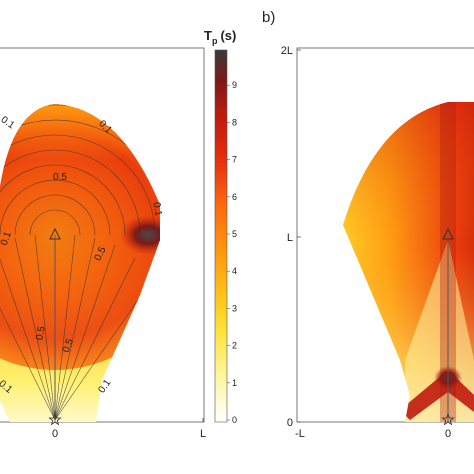  I want to click on x-tick-label: L, so click(203, 434).